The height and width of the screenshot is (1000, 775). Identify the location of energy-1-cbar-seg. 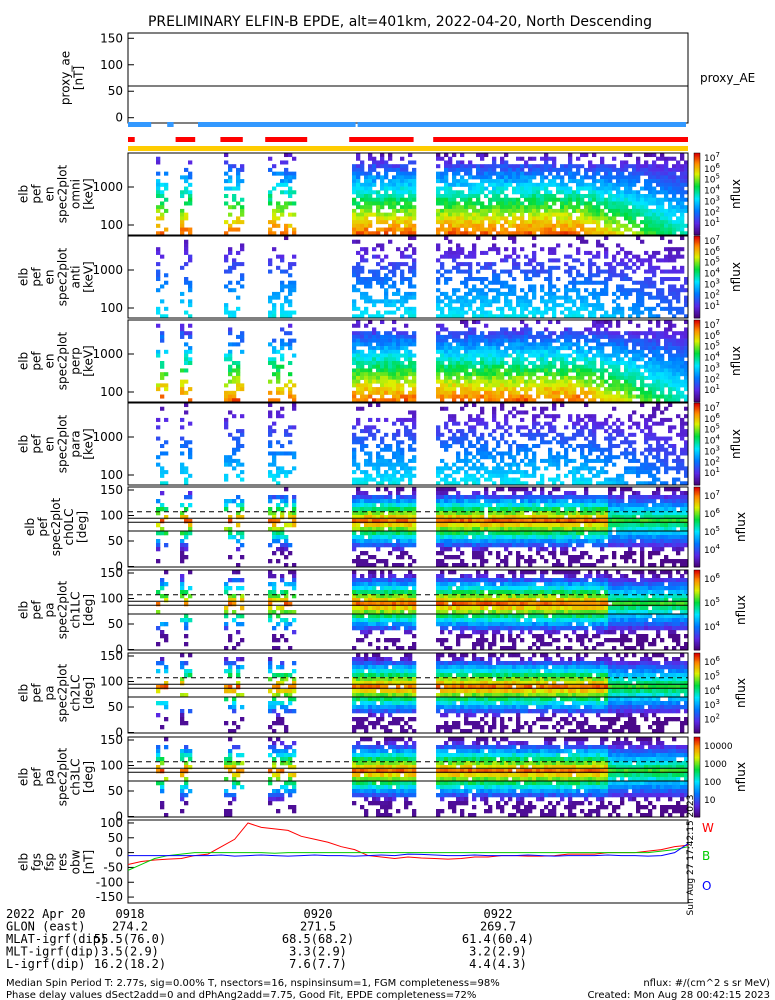
(697, 226).